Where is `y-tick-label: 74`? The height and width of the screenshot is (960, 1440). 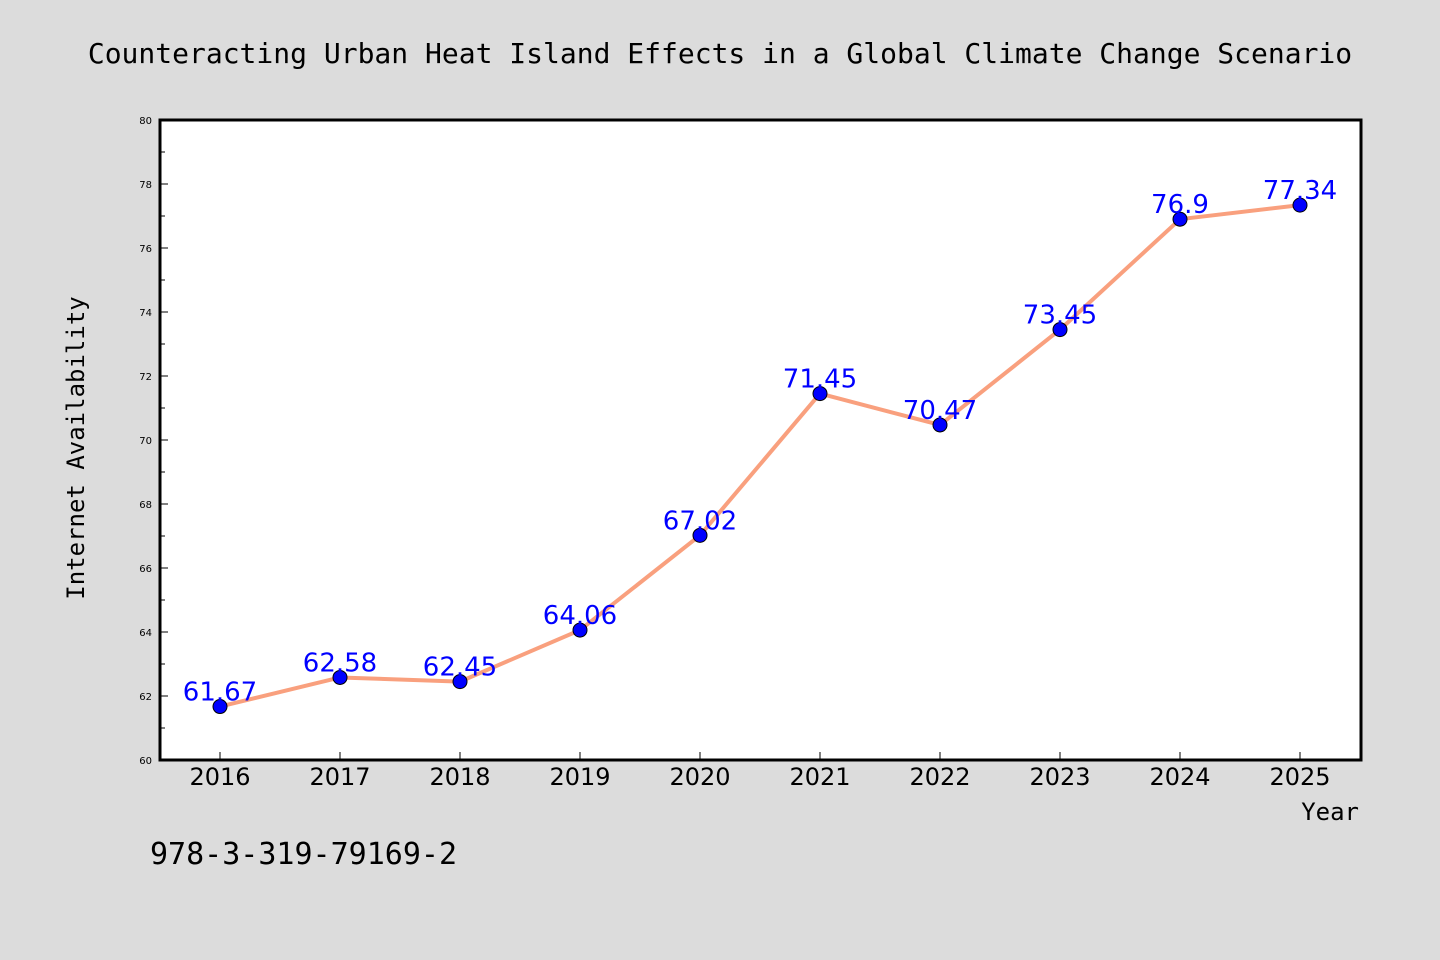 y-tick-label: 74 is located at coordinates (145, 313).